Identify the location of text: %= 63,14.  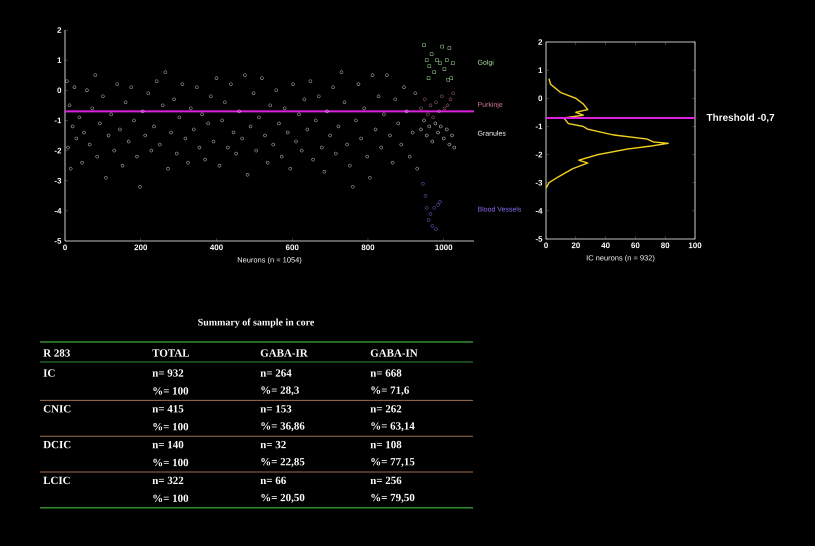
(393, 427).